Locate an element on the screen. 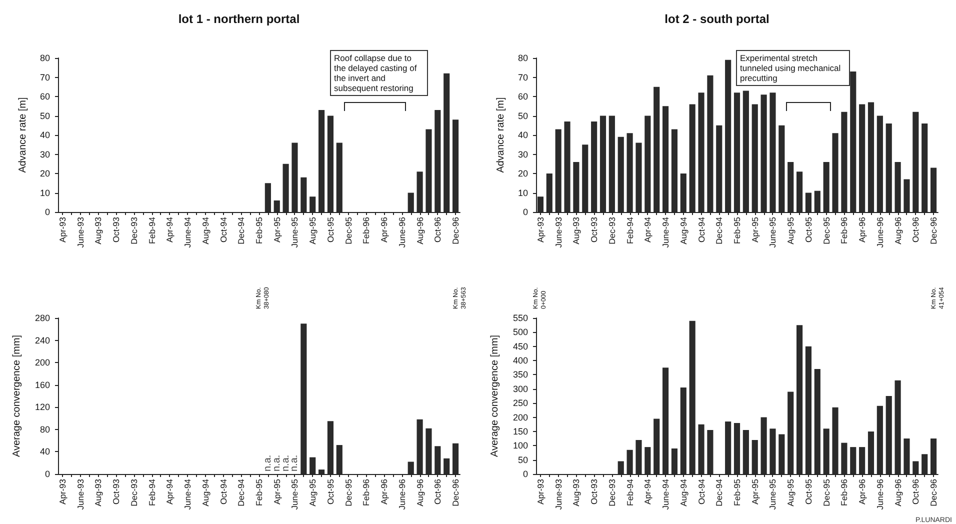  y-tick-label: 70 is located at coordinates (523, 77).